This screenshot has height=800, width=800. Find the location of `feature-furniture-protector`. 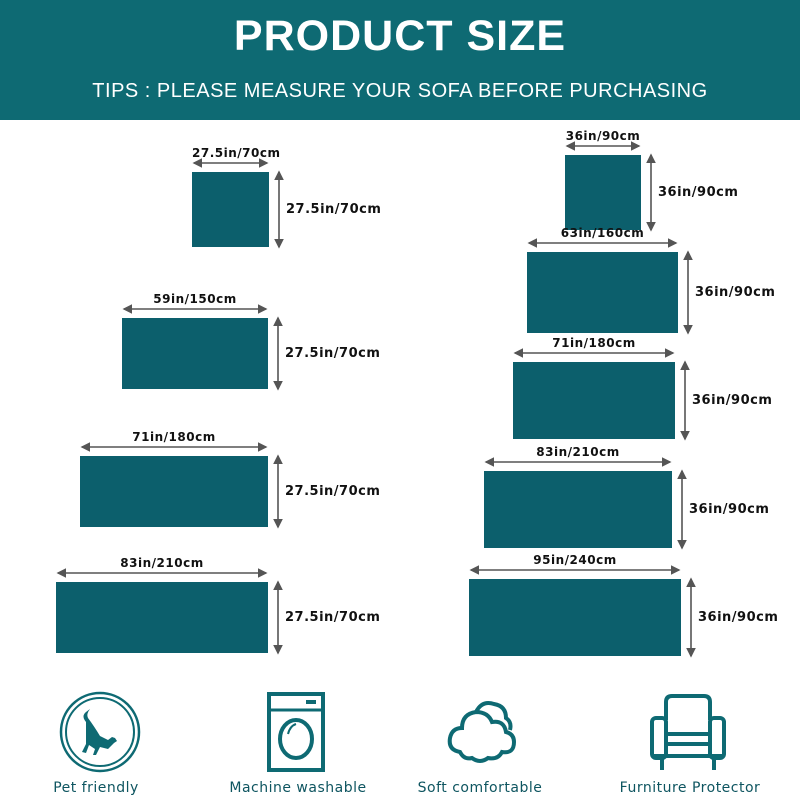

feature-furniture-protector is located at coordinates (688, 732).